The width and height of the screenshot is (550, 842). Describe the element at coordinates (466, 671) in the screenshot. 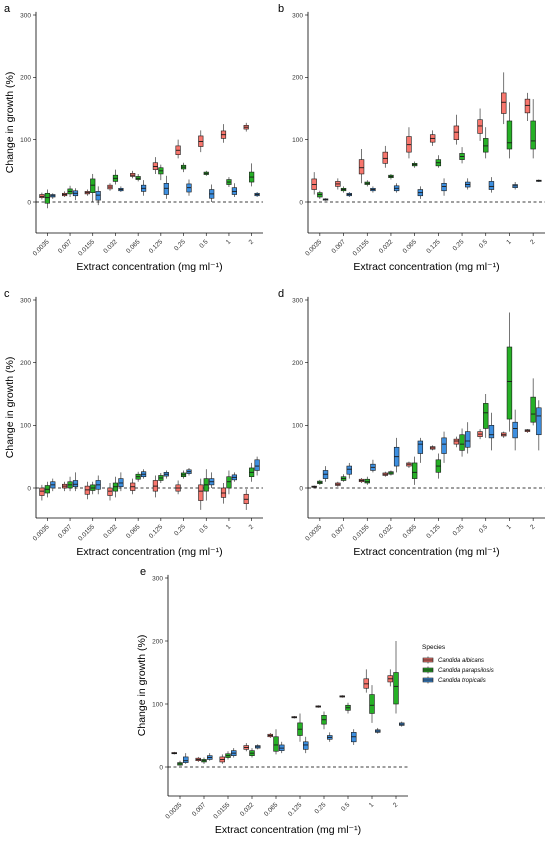

I see `legend-item-label: Candida parapsilosis` at that location.